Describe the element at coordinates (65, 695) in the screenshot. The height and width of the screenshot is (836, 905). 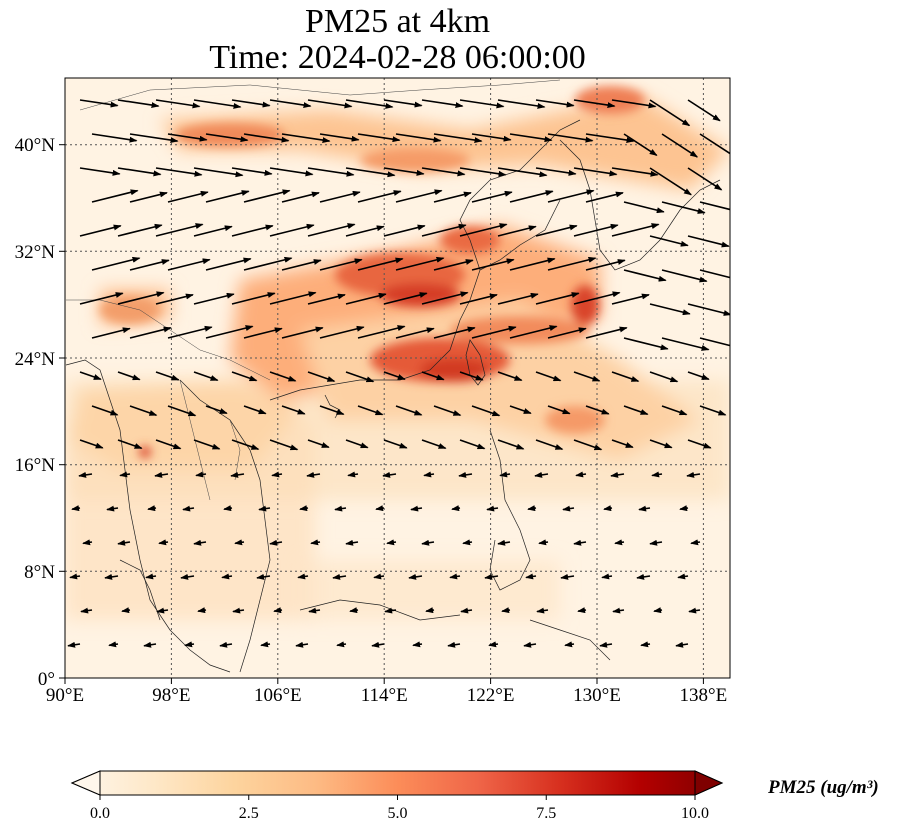
I see `lon-tick-label: 90°E` at that location.